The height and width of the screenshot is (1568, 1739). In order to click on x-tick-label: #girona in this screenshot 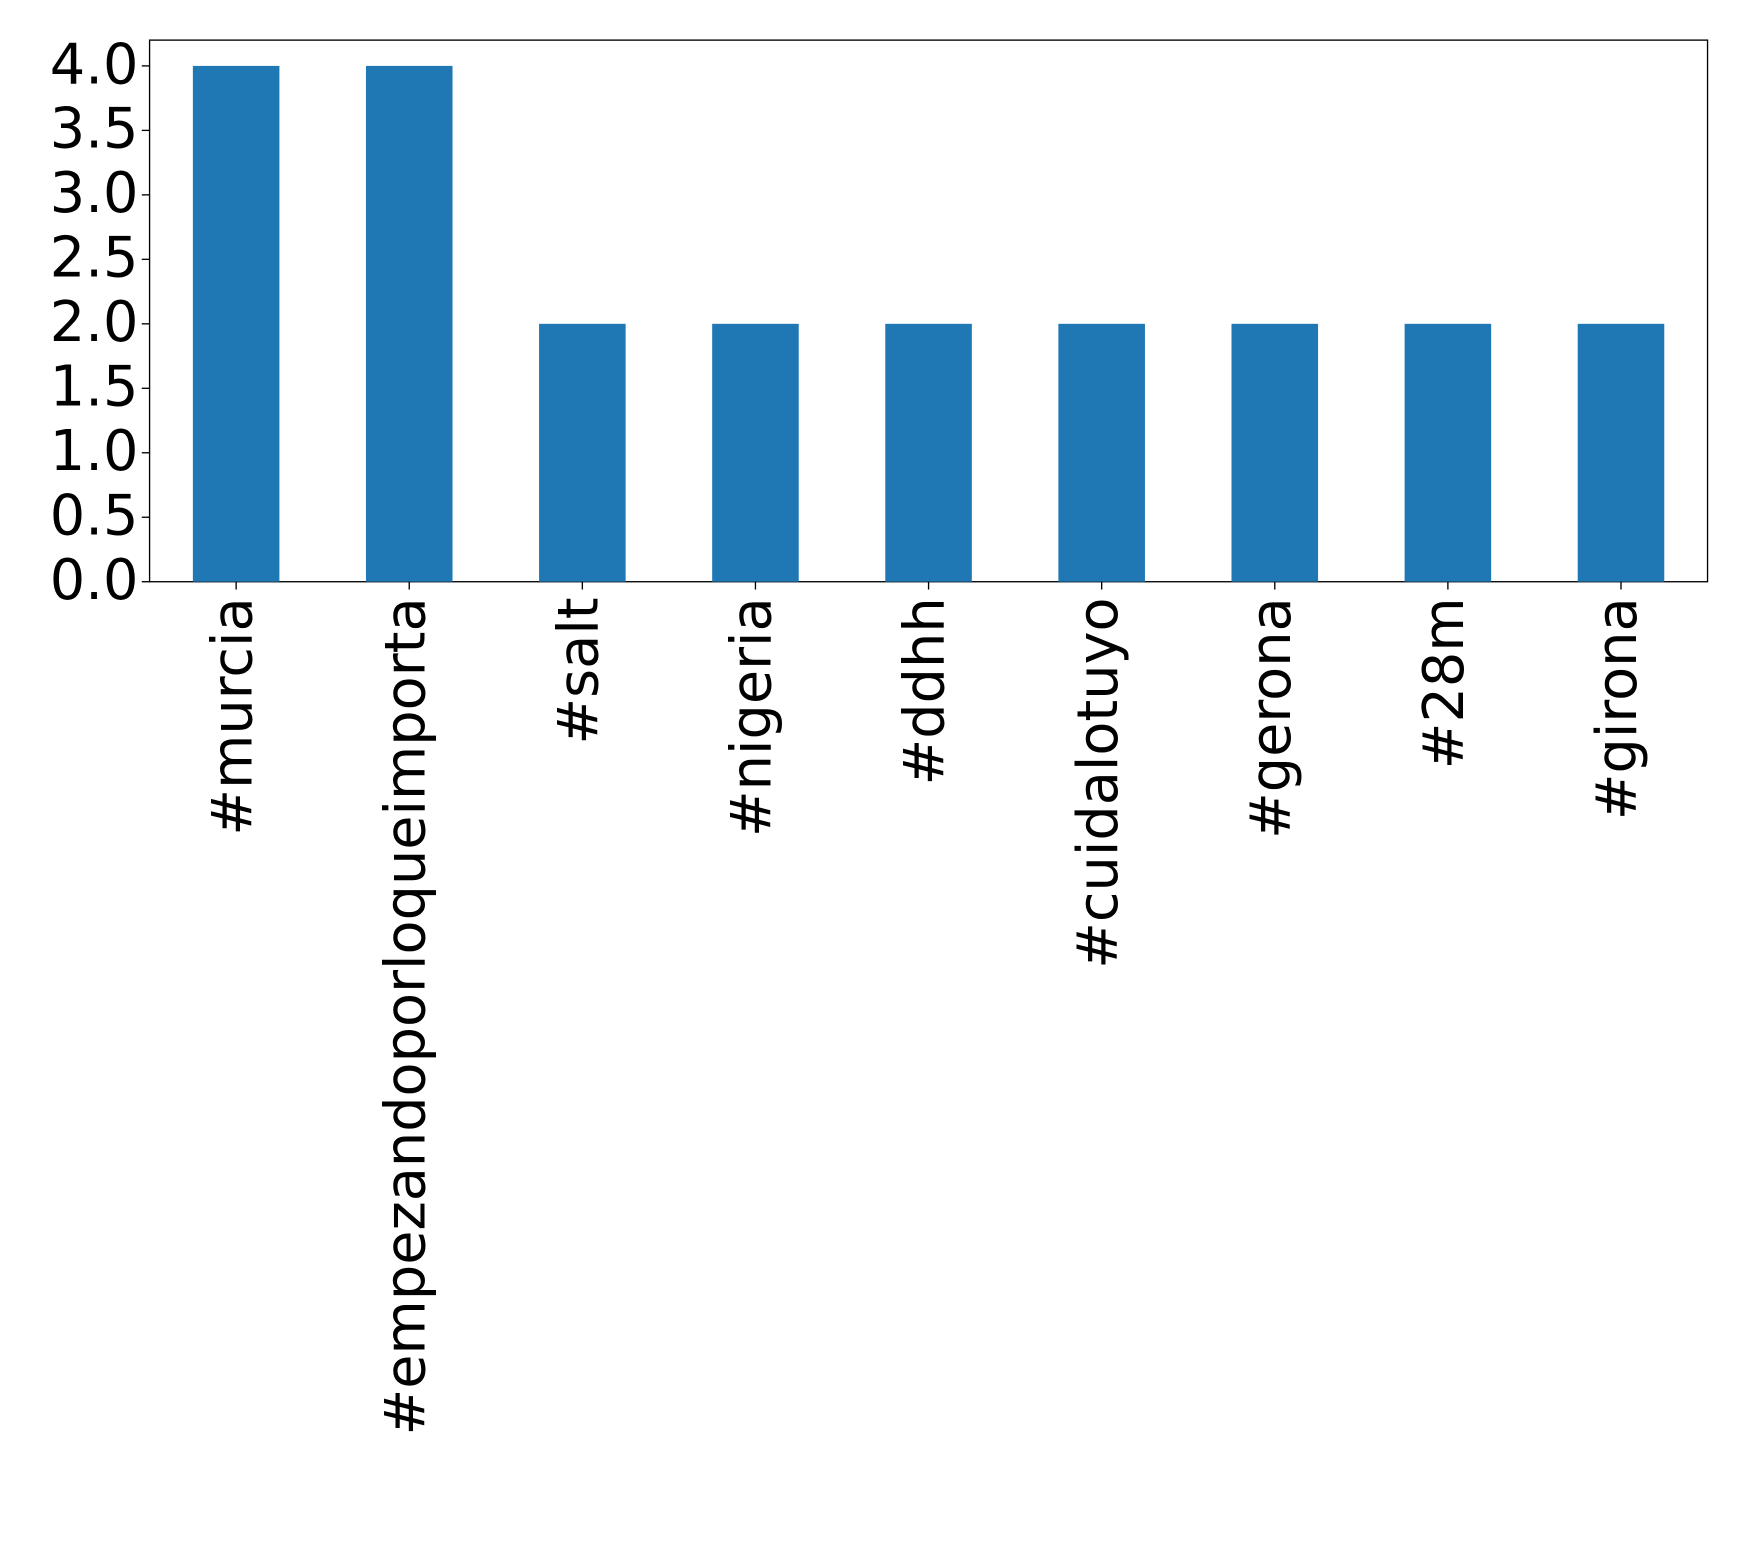, I will do `click(1617, 708)`.